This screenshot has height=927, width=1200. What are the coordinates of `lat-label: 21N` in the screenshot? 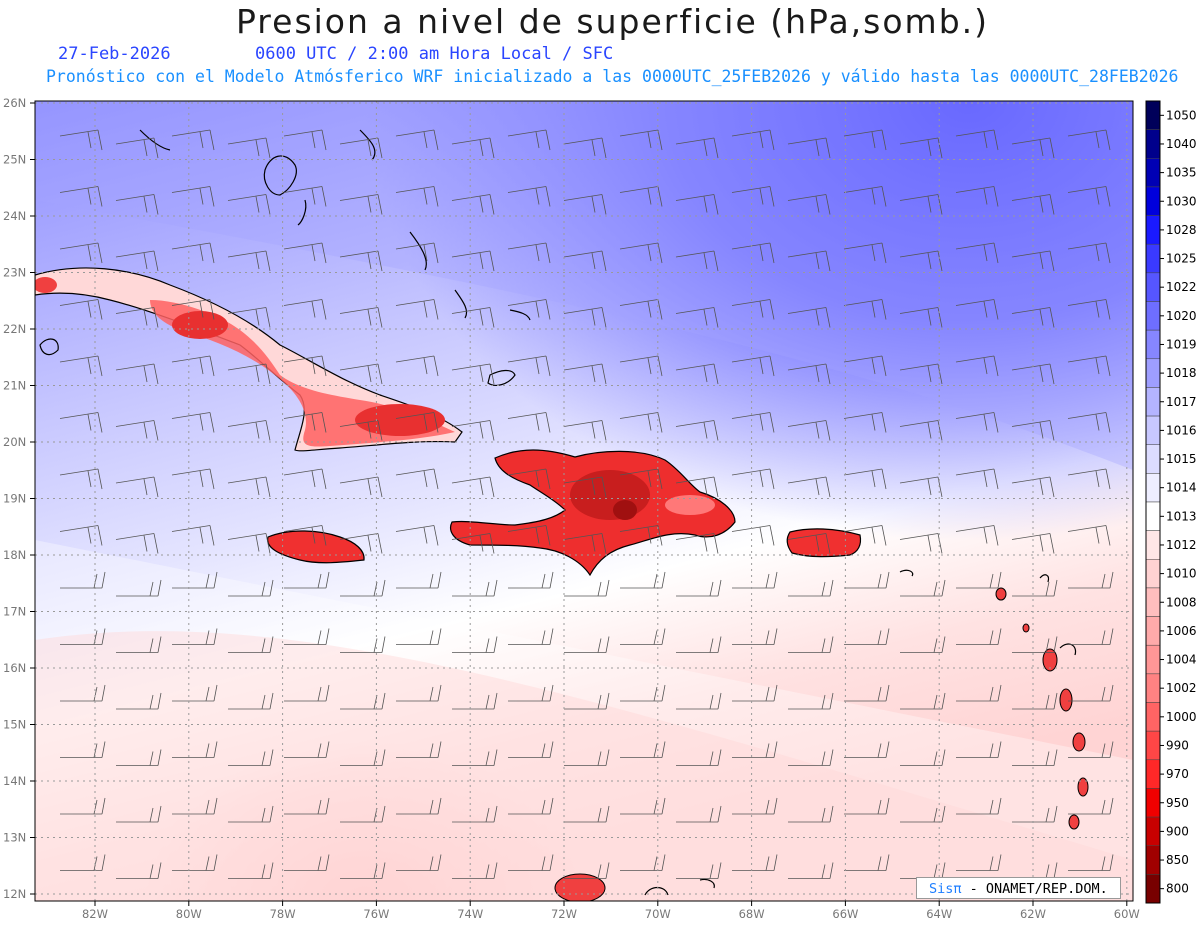 It's located at (14, 386).